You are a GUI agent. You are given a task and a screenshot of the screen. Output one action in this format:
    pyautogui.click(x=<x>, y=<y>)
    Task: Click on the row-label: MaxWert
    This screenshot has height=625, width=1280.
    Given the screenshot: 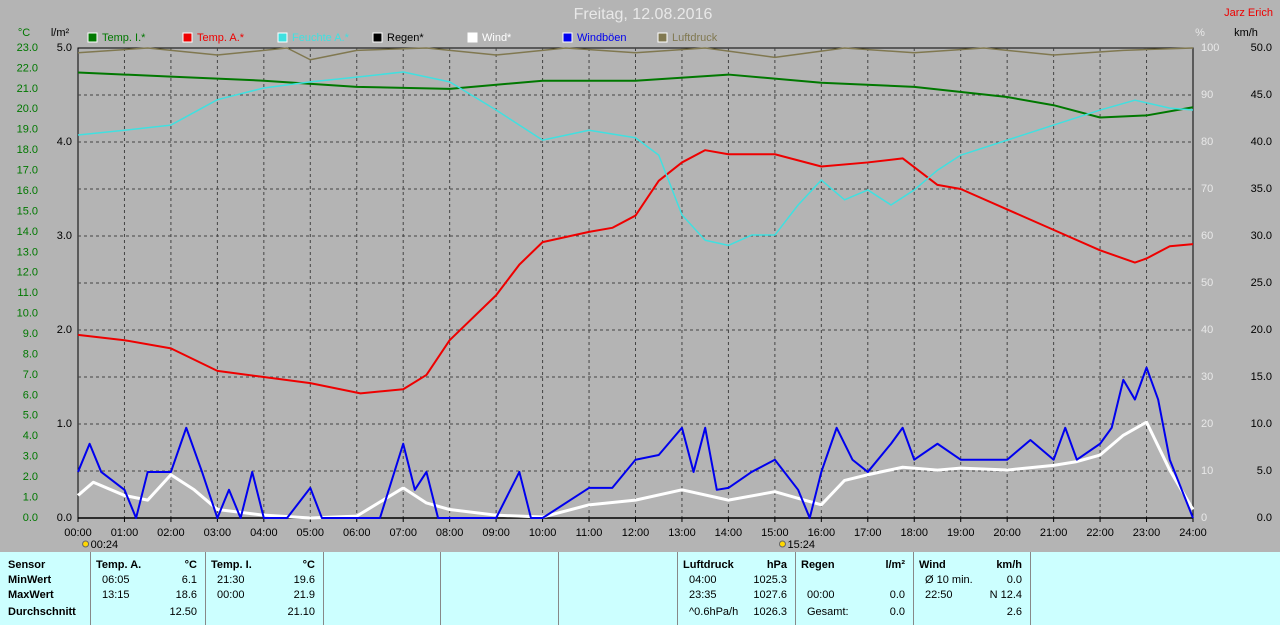 What is the action you would take?
    pyautogui.click(x=31, y=595)
    